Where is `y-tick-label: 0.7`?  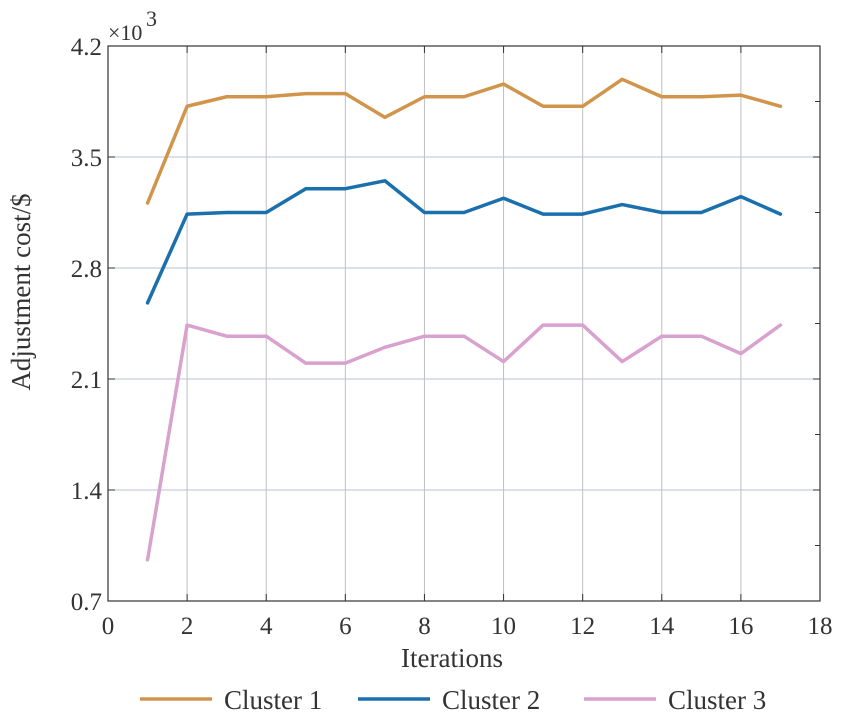
y-tick-label: 0.7 is located at coordinates (86, 602).